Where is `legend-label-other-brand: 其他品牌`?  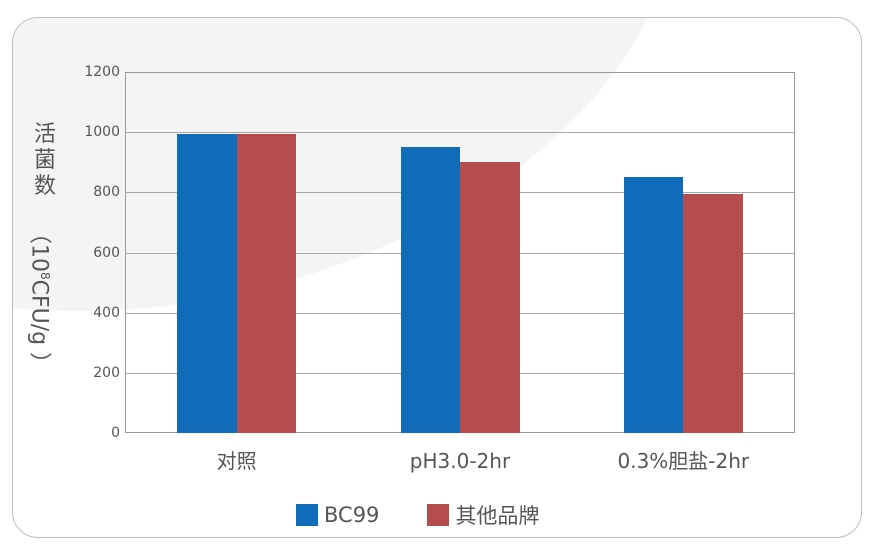
legend-label-other-brand: 其他品牌 is located at coordinates (497, 516).